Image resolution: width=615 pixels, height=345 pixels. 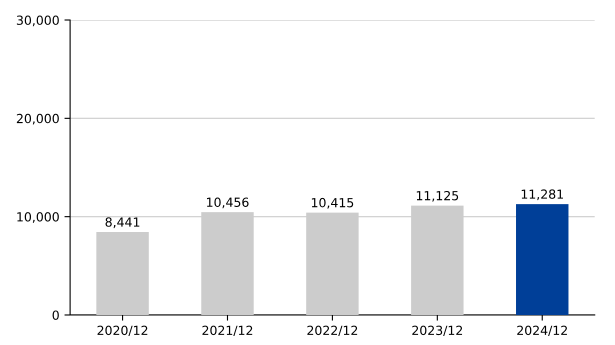 I want to click on y-tick-label: 10,000, so click(x=38, y=217).